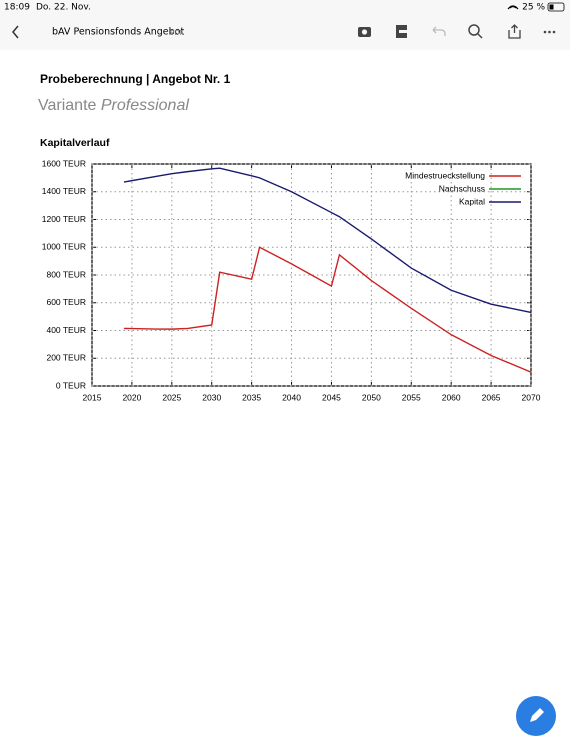 The width and height of the screenshot is (570, 755). Describe the element at coordinates (64, 247) in the screenshot. I see `y-tick-label: 1000 TEUR` at that location.